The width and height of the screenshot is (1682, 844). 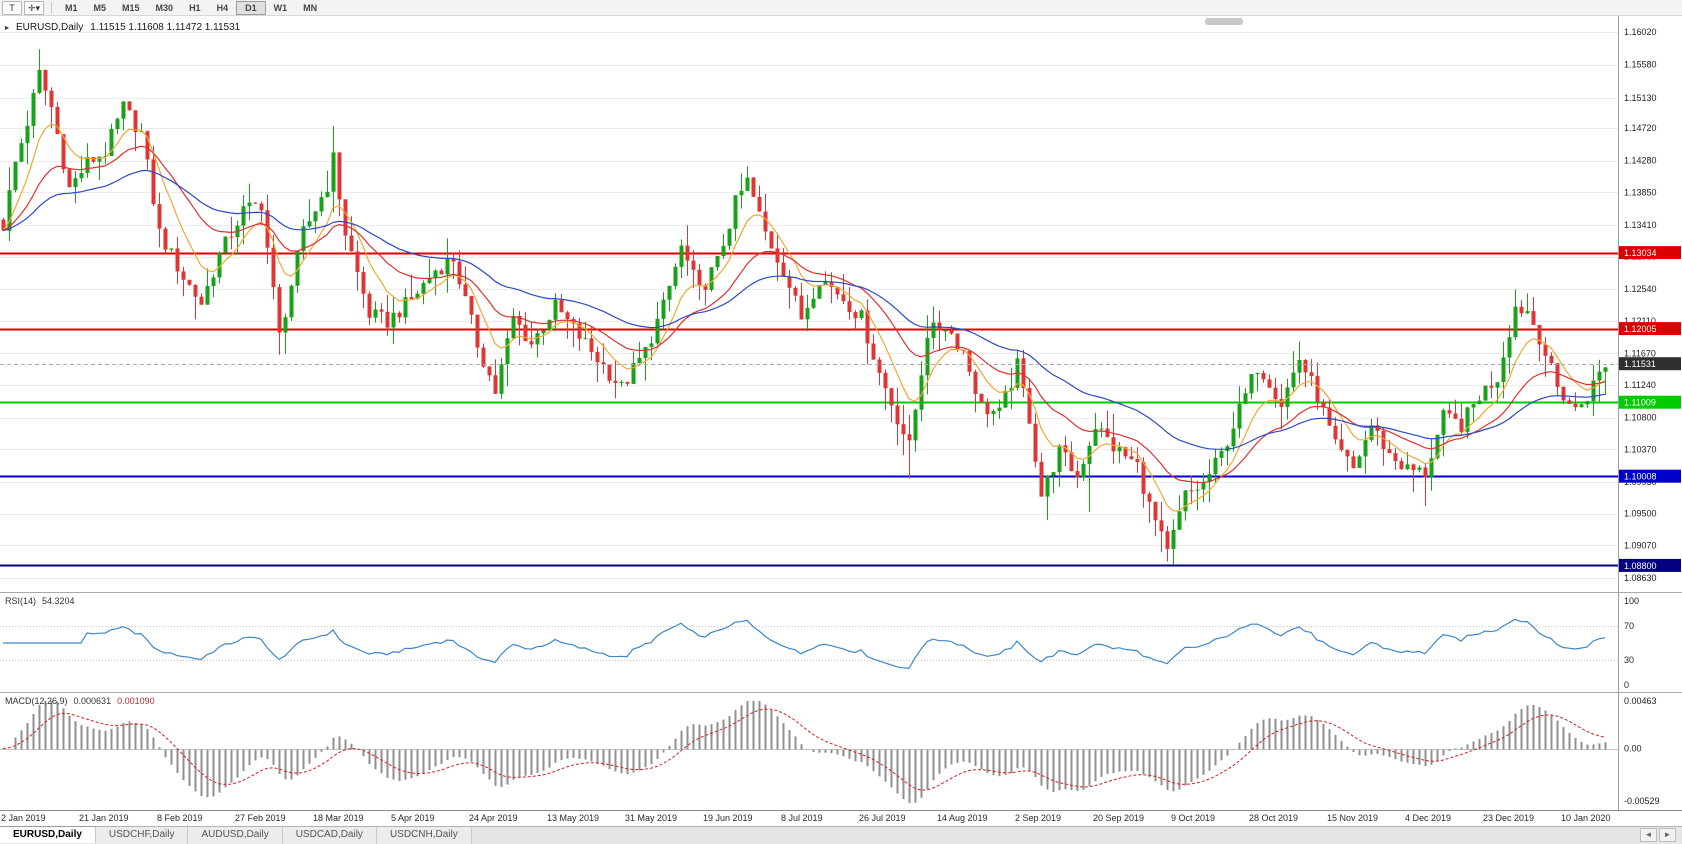 What do you see at coordinates (104, 818) in the screenshot?
I see `date-label: 21 Jan 2019` at bounding box center [104, 818].